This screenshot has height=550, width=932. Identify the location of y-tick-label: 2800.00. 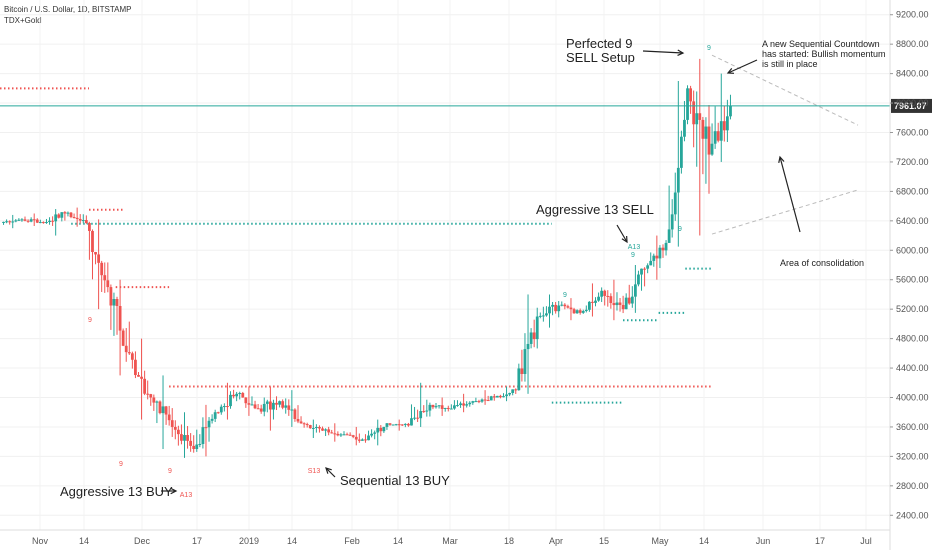
(912, 486).